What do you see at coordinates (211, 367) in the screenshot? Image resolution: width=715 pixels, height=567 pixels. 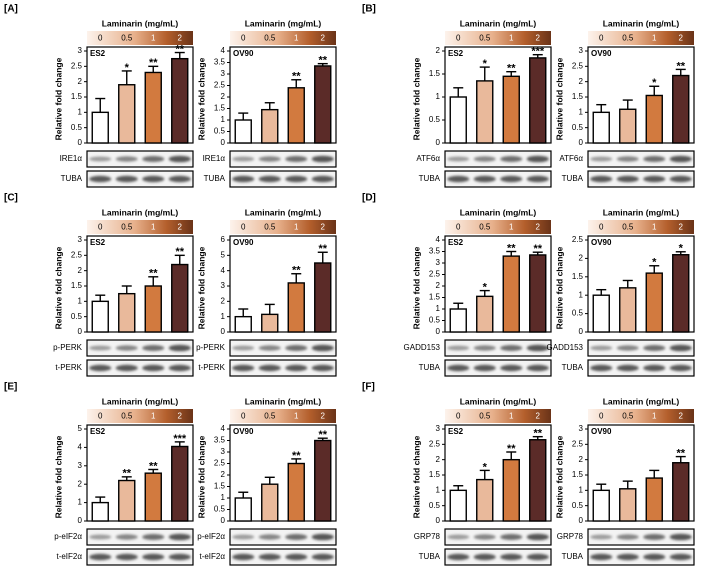 I see `blot-label: t-PERK` at bounding box center [211, 367].